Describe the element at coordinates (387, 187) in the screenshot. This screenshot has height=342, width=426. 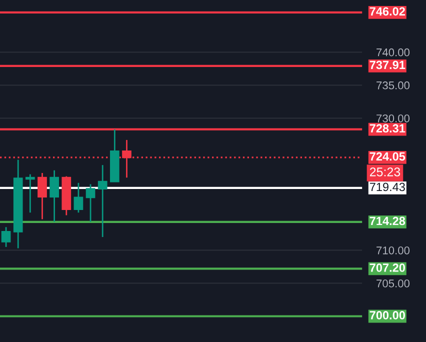
I see `ref-line-label: 719.43` at that location.